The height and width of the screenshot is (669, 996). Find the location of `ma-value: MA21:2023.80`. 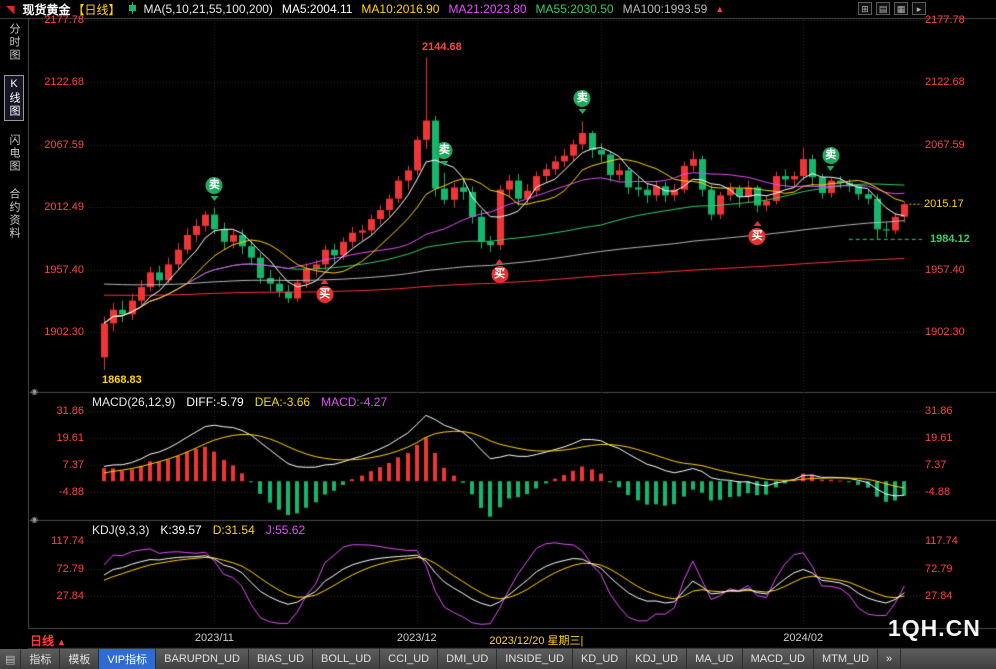

ma-value: MA21:2023.80 is located at coordinates (487, 9).